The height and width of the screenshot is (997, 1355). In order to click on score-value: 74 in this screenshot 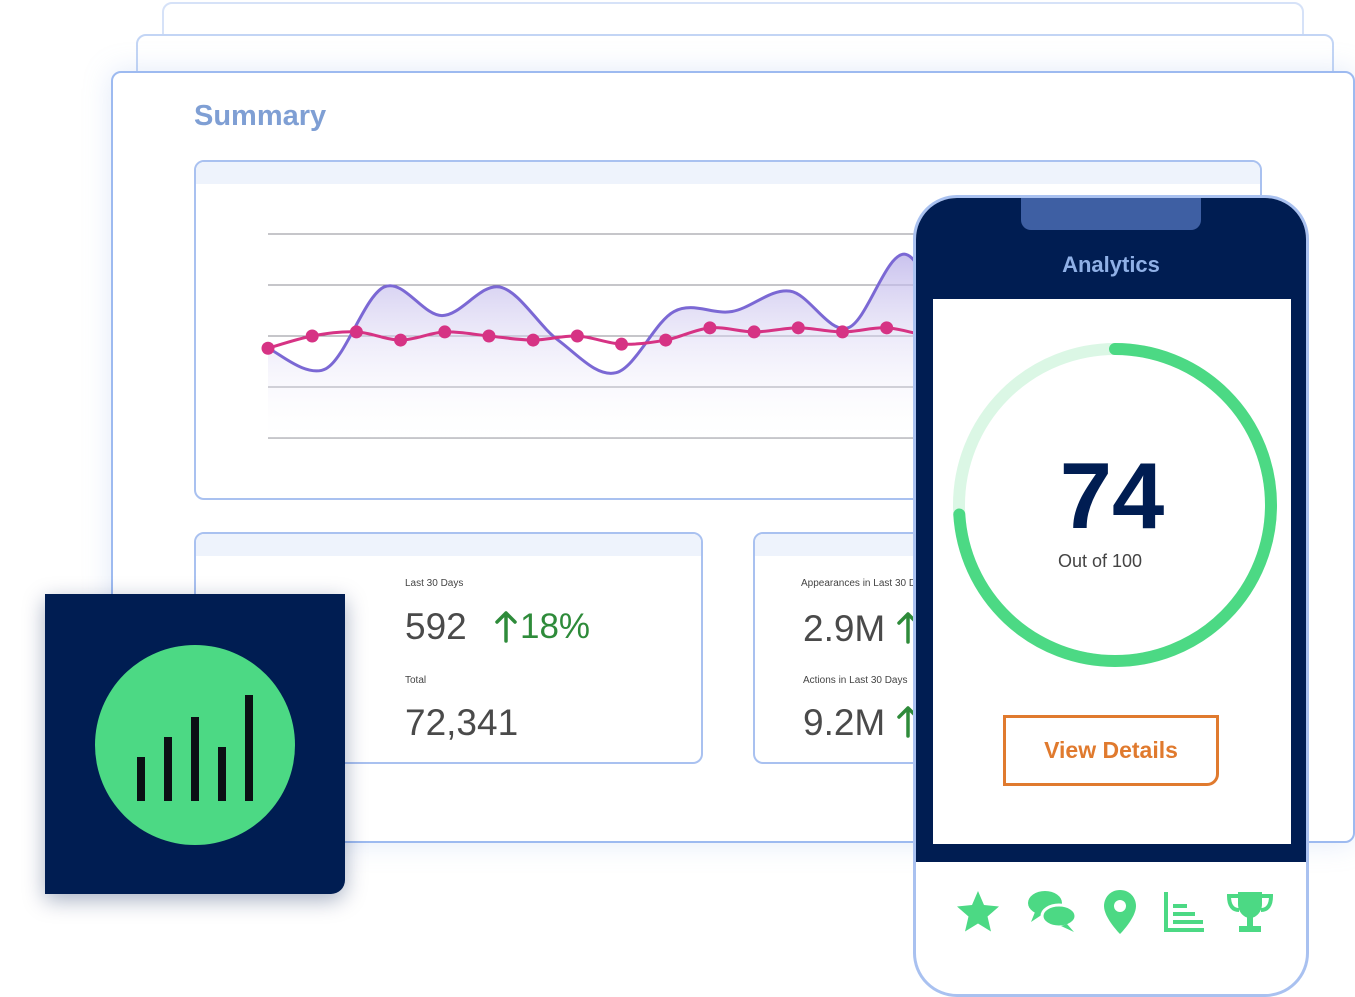, I will do `click(1112, 495)`.